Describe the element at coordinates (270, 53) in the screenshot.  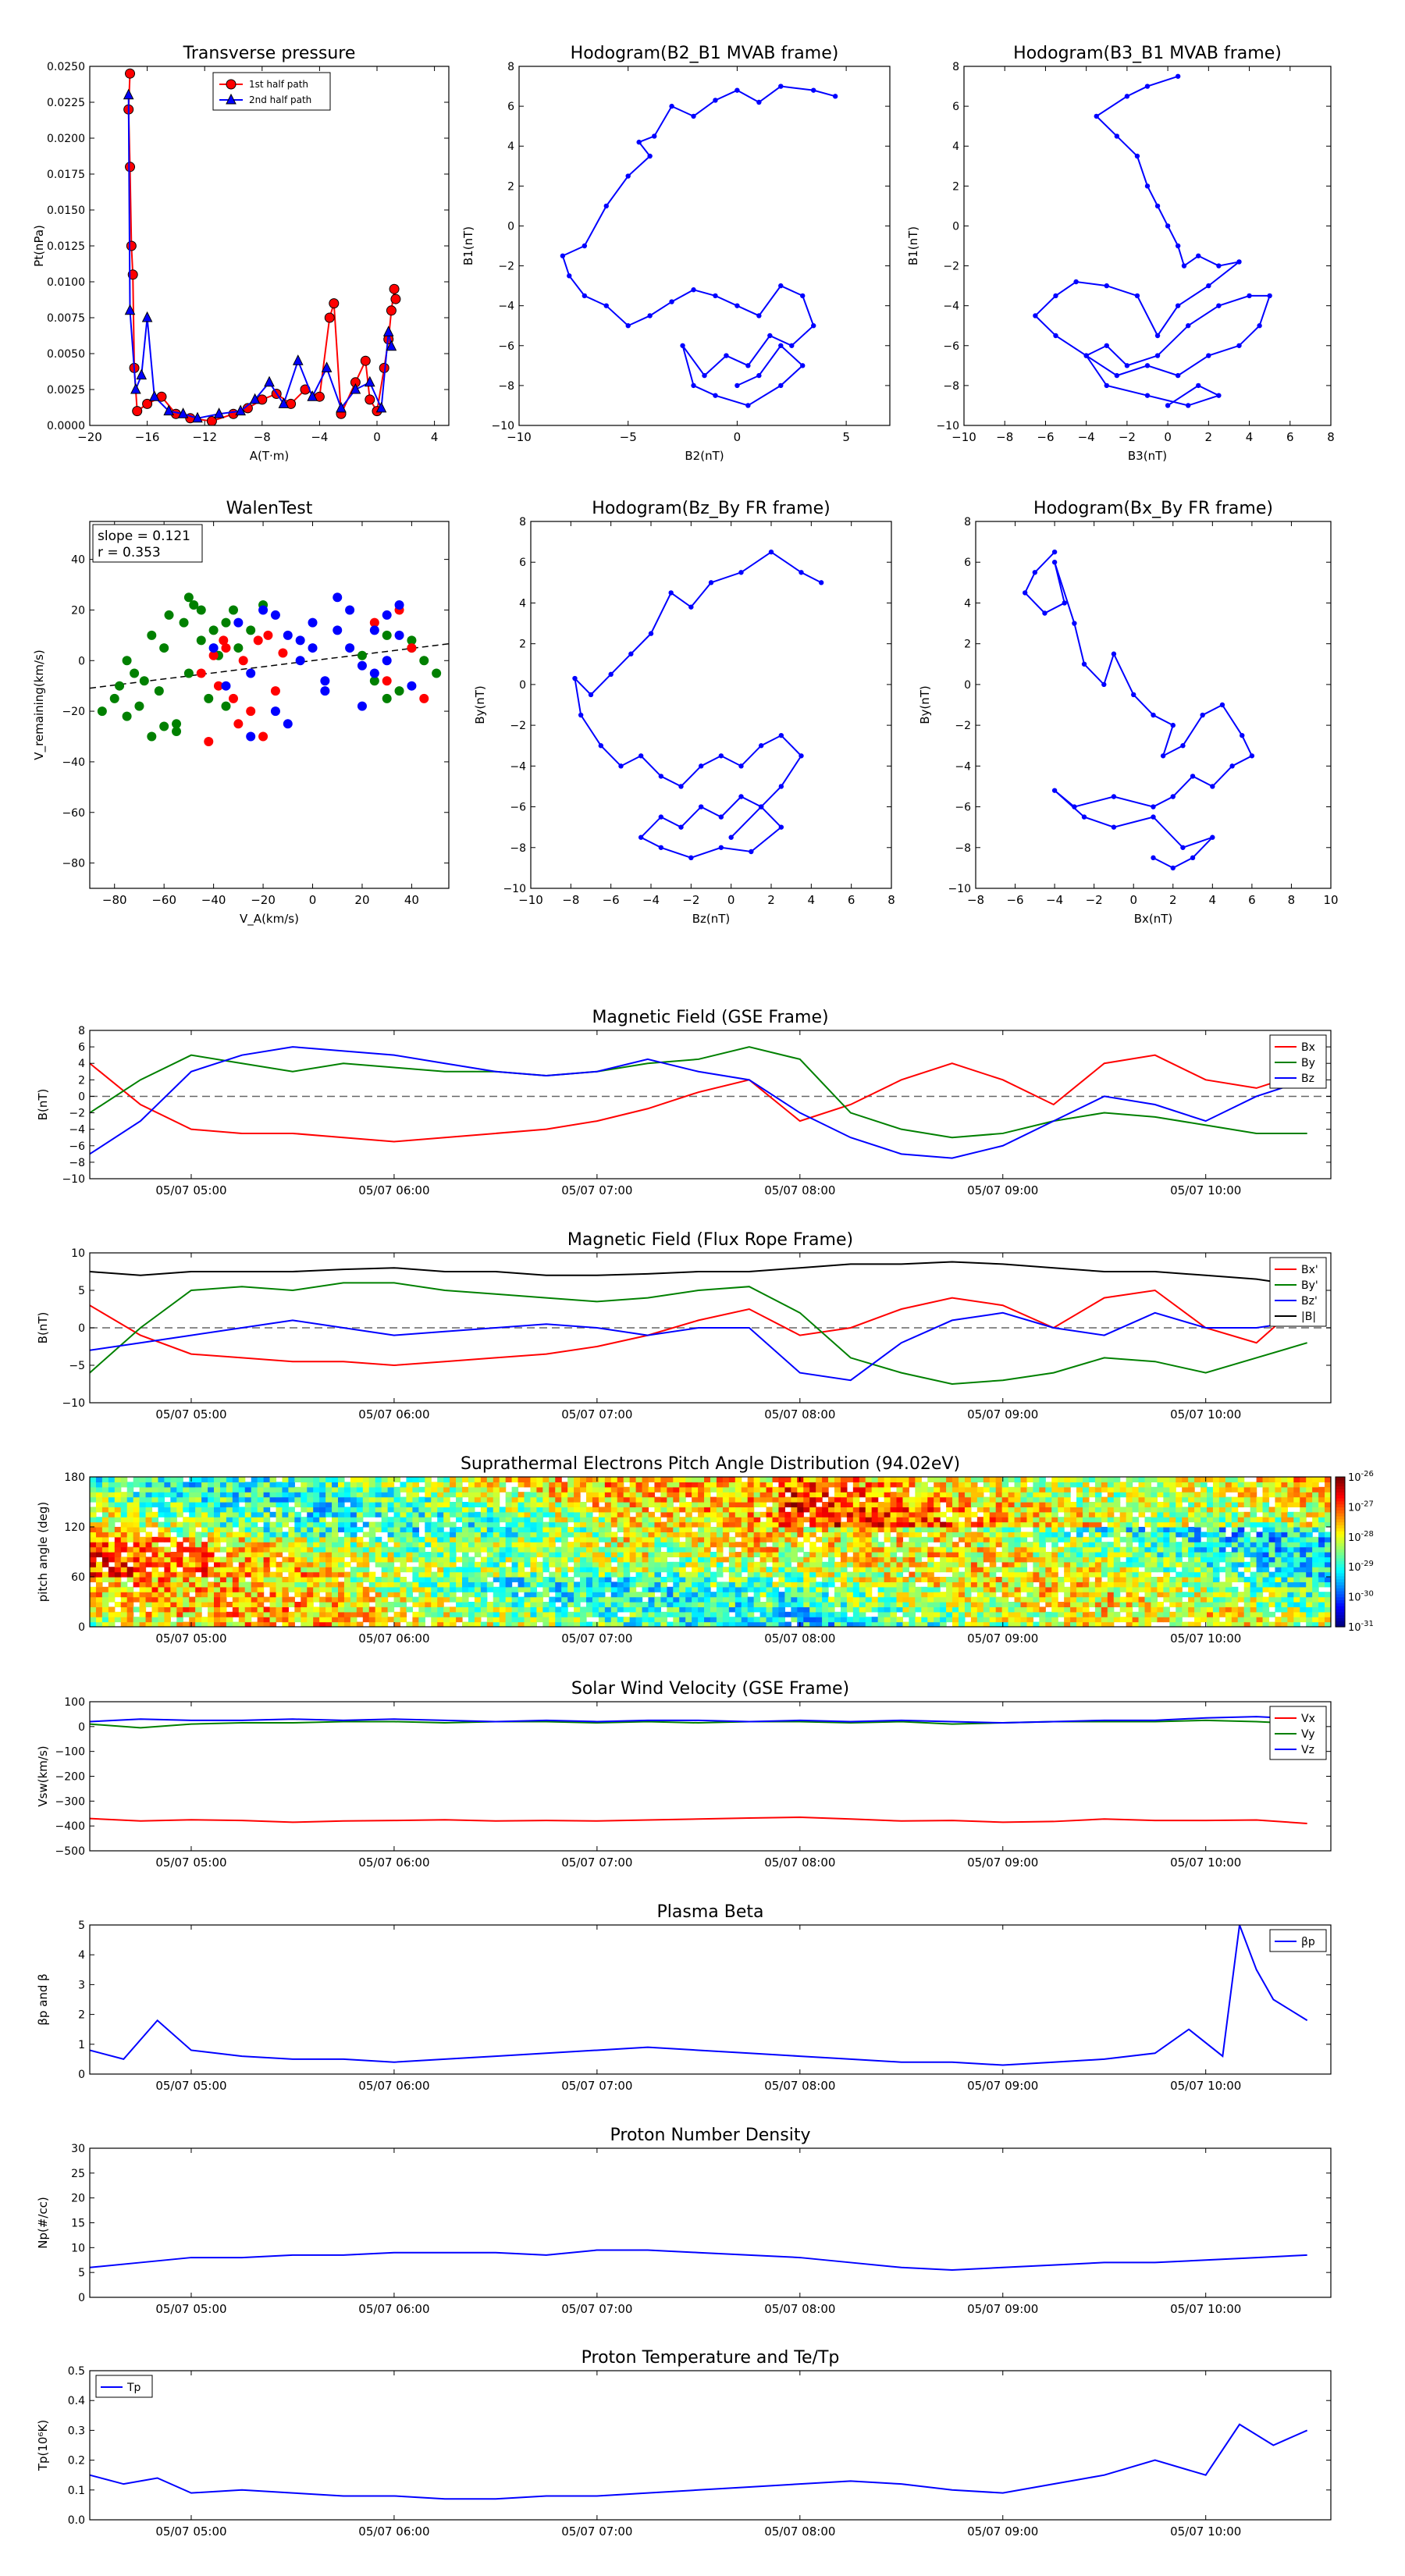
I see `chart-title: Transverse pressure` at that location.